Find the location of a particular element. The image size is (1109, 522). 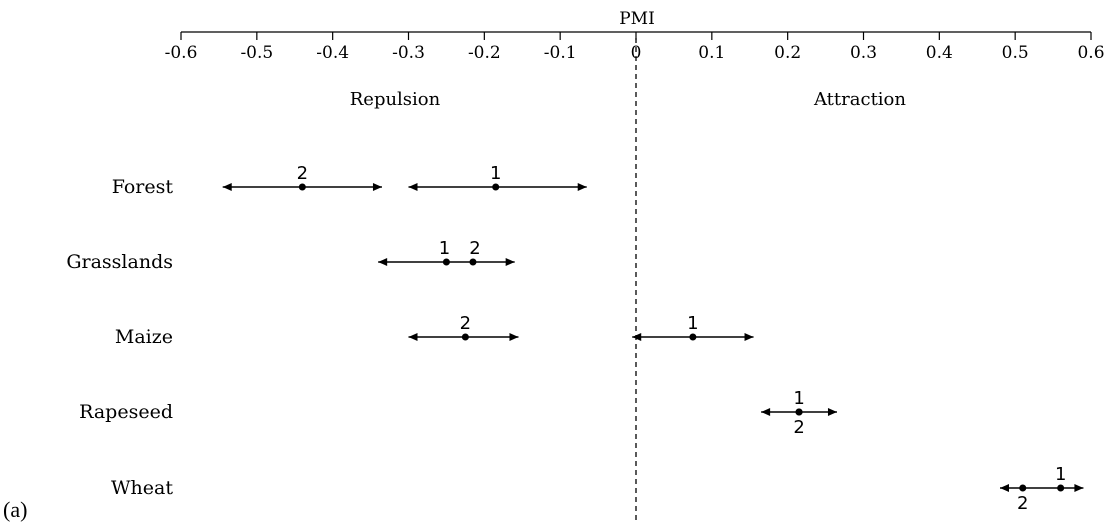

attraction-label: Attraction is located at coordinates (859, 99).